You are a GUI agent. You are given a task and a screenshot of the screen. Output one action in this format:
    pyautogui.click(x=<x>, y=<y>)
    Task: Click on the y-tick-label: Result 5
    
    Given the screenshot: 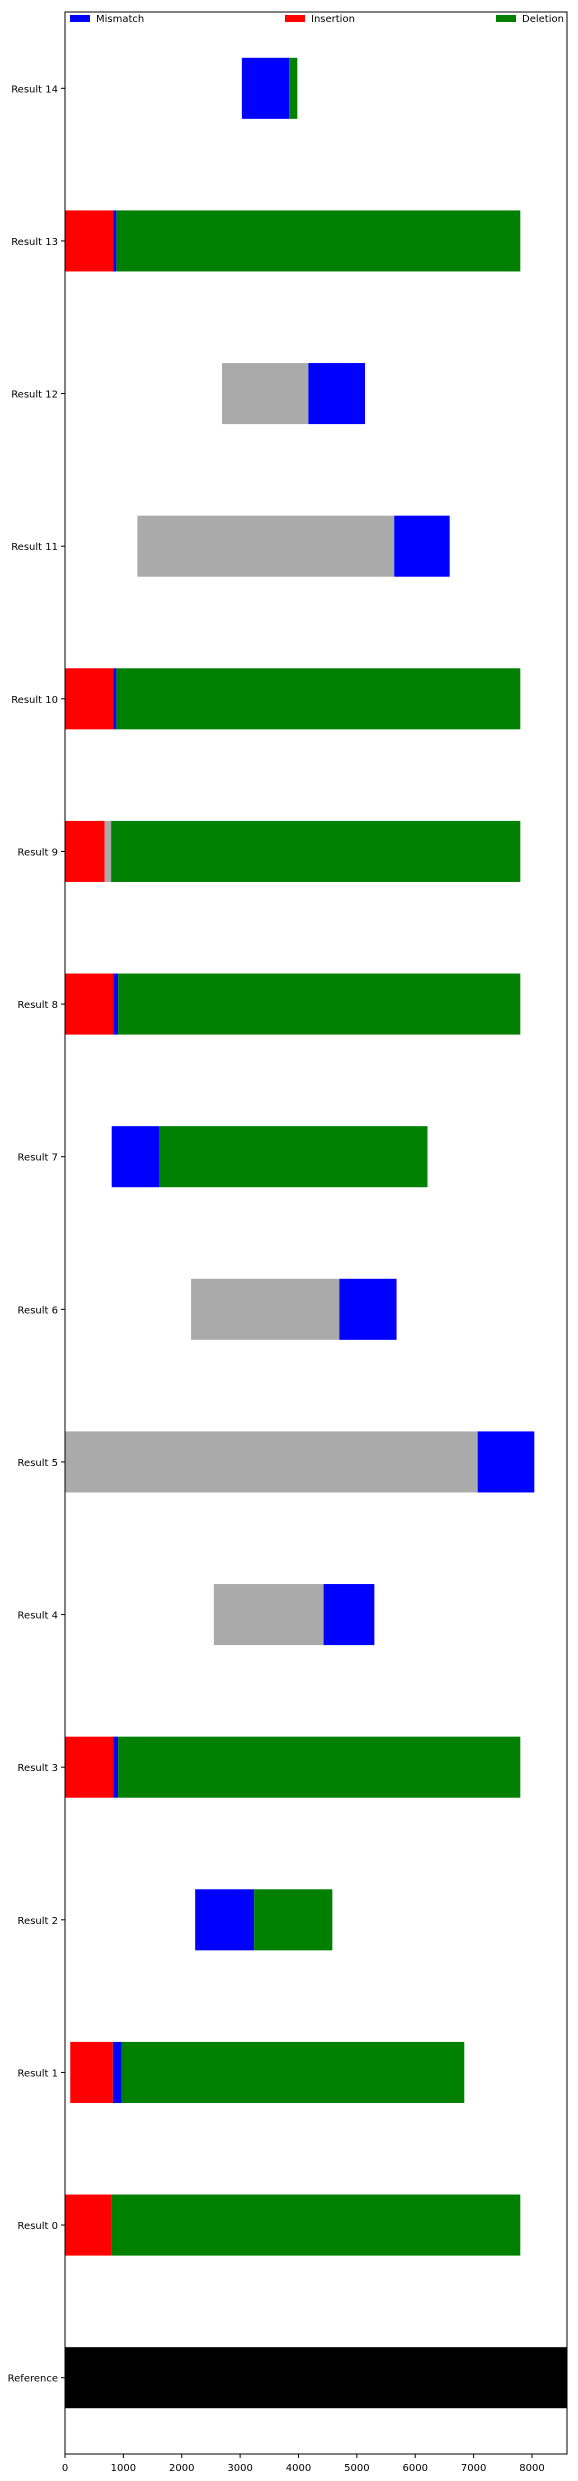 What is the action you would take?
    pyautogui.click(x=38, y=1463)
    